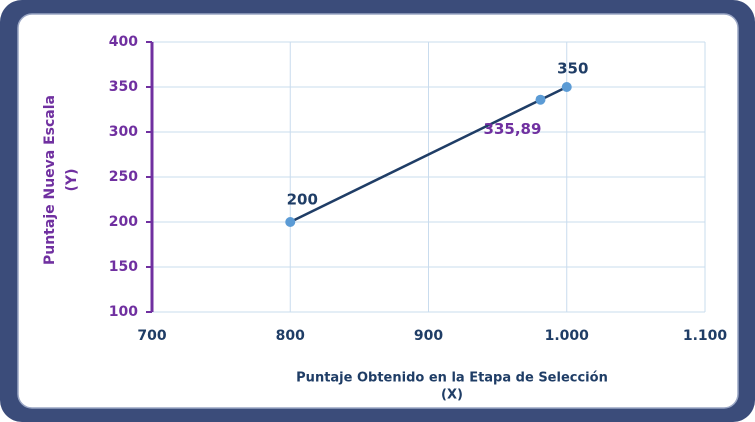 The height and width of the screenshot is (422, 755). What do you see at coordinates (151, 336) in the screenshot?
I see `x-tick-label: 700` at bounding box center [151, 336].